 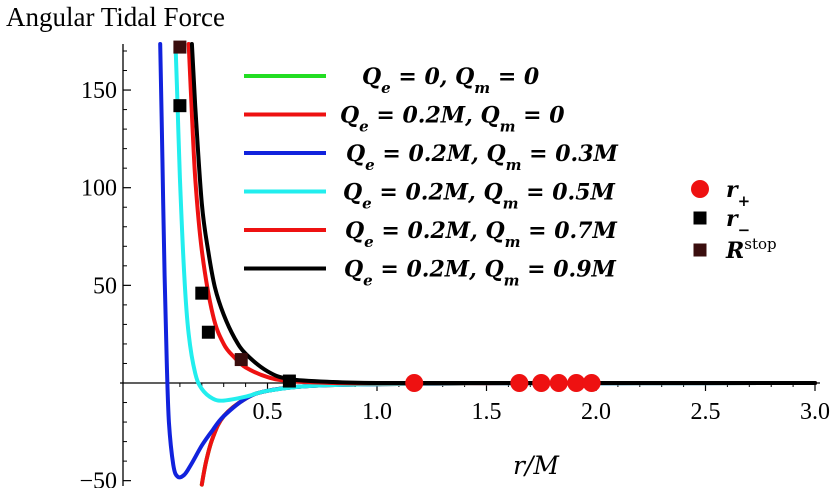 I want to click on legend-label: Qe = 0, Qm = 0, so click(x=451, y=80).